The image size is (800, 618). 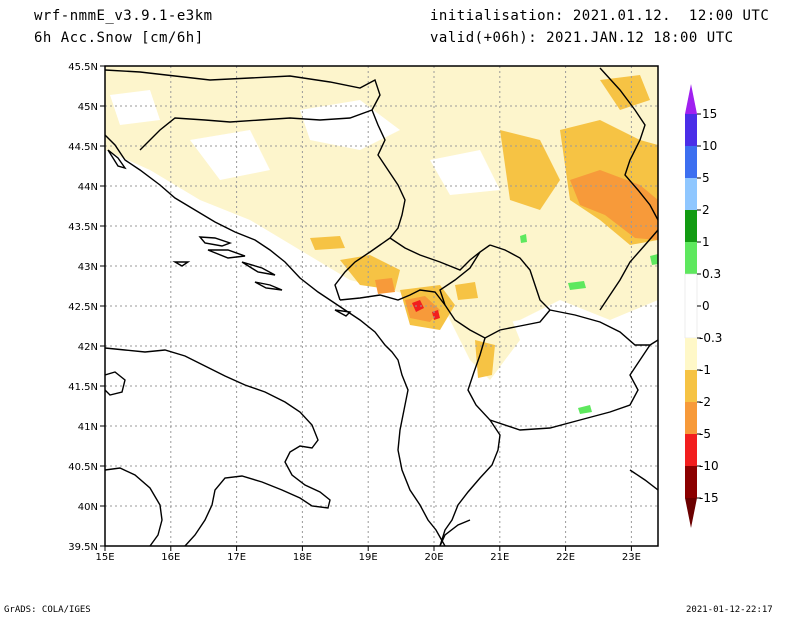 I want to click on lon-labels: 15E 16E 17E 18E 19E 20E 21E 22E 23E, so click(x=367, y=557).